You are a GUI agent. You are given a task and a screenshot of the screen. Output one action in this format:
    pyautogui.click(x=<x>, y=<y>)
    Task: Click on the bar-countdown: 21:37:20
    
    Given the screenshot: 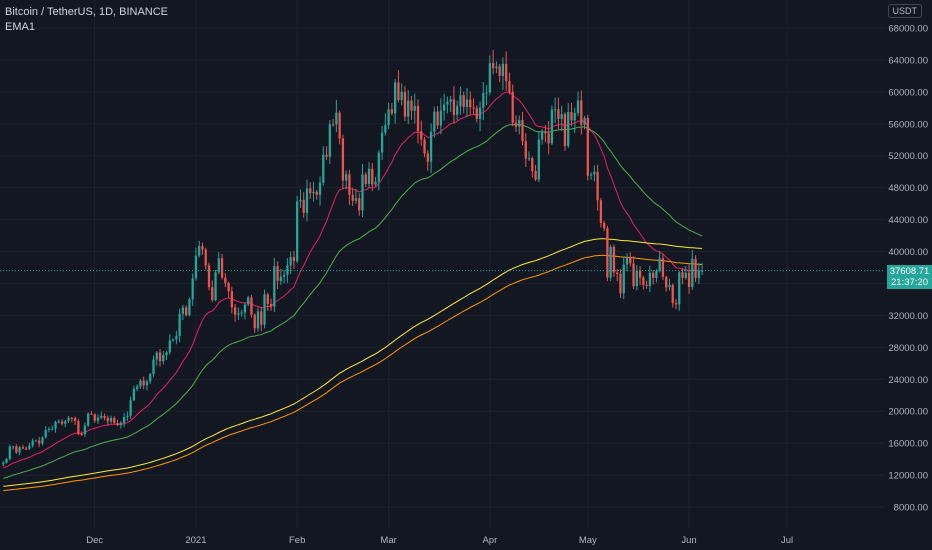 What is the action you would take?
    pyautogui.click(x=909, y=282)
    